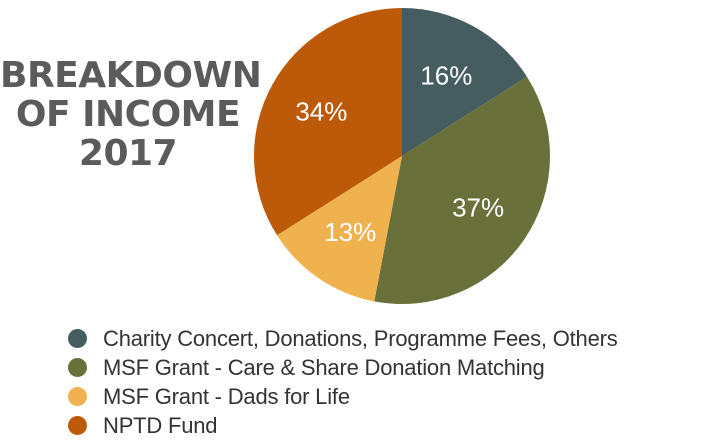 The image size is (702, 441). What do you see at coordinates (128, 153) in the screenshot?
I see `chart-title-line-3: 2017` at bounding box center [128, 153].